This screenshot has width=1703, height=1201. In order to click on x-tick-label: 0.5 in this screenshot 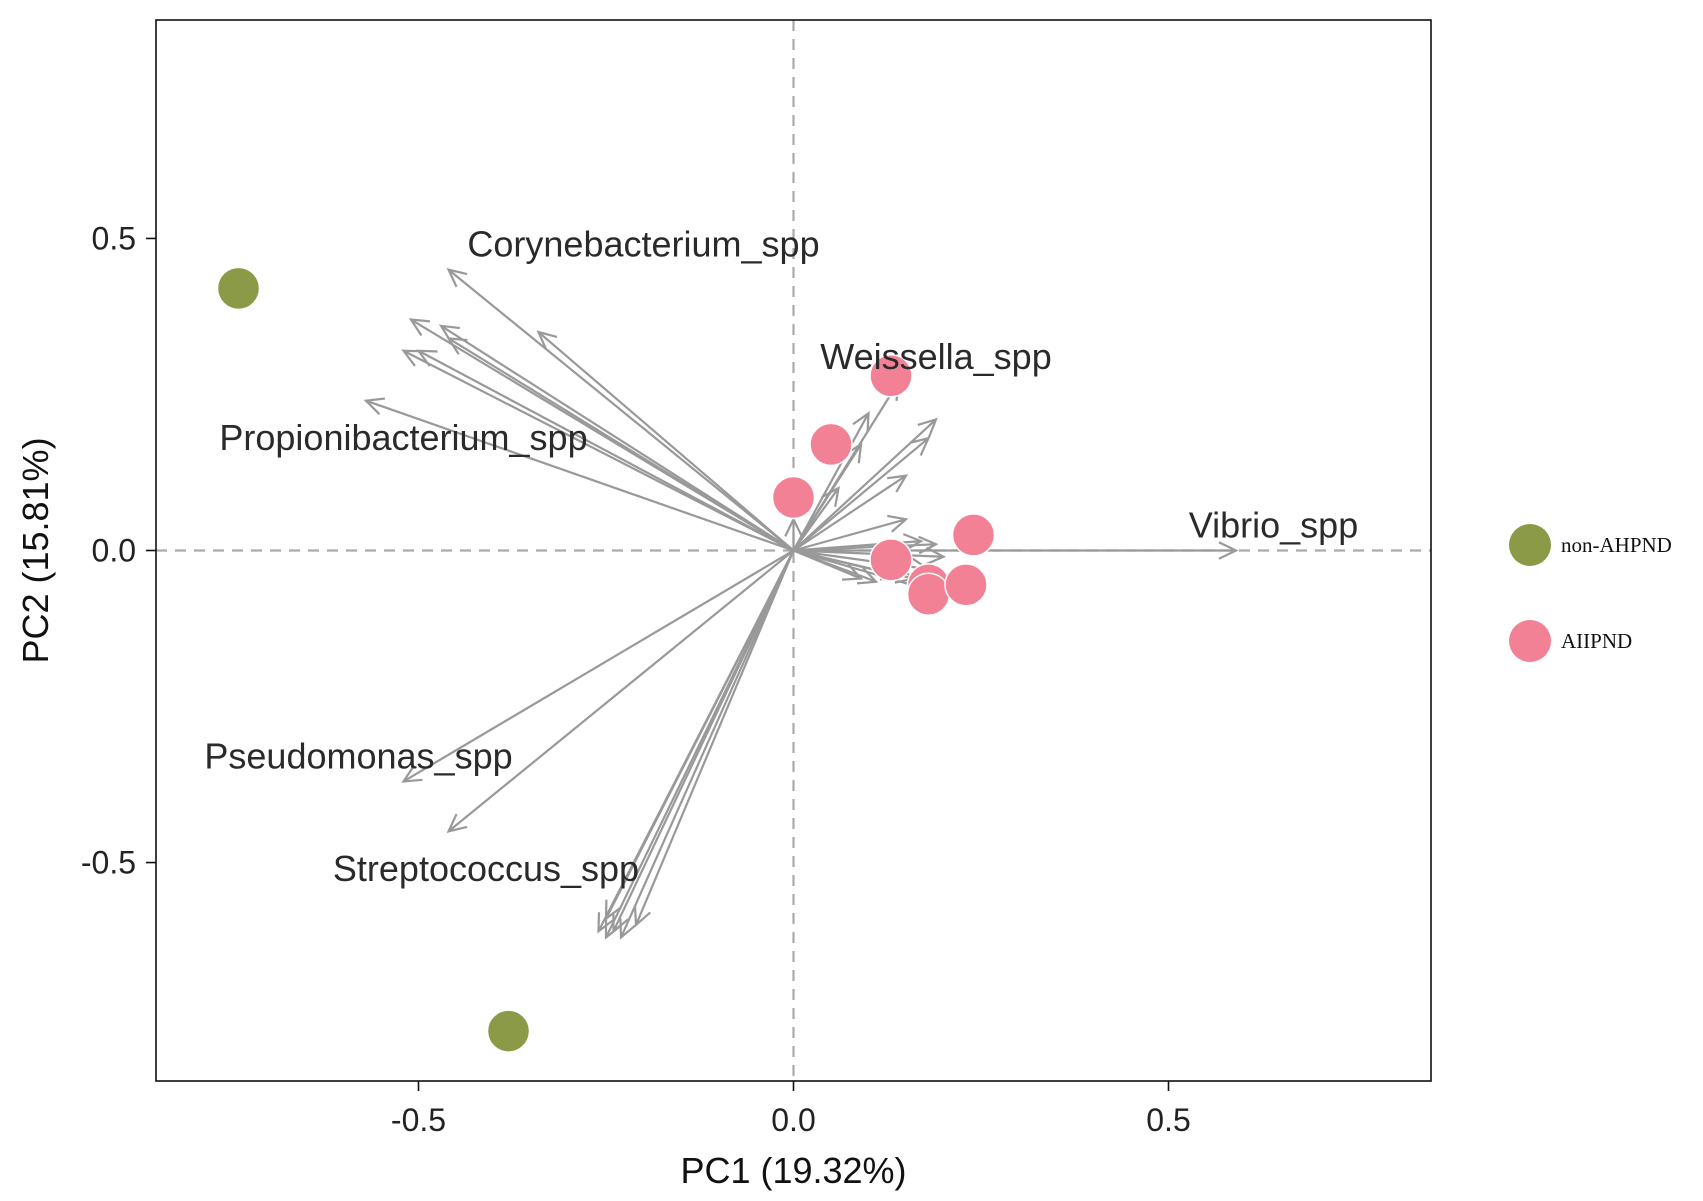, I will do `click(1168, 1120)`.